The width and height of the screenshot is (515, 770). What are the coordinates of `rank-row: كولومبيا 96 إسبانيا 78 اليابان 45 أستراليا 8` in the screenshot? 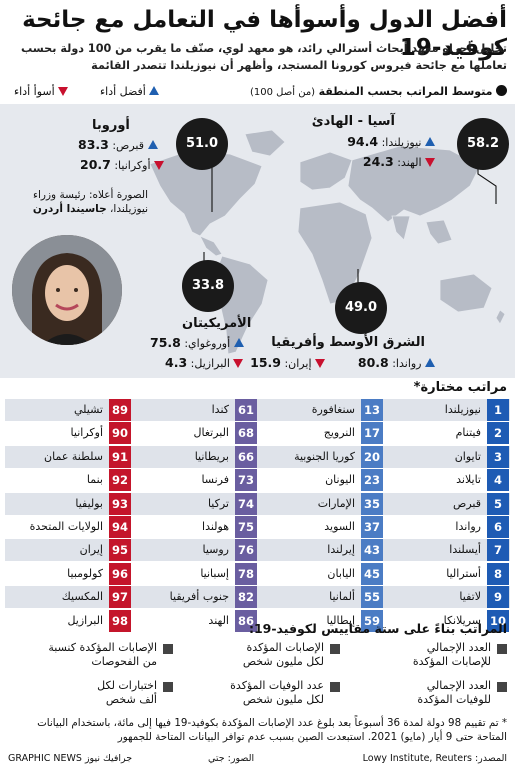 It's located at (257, 573).